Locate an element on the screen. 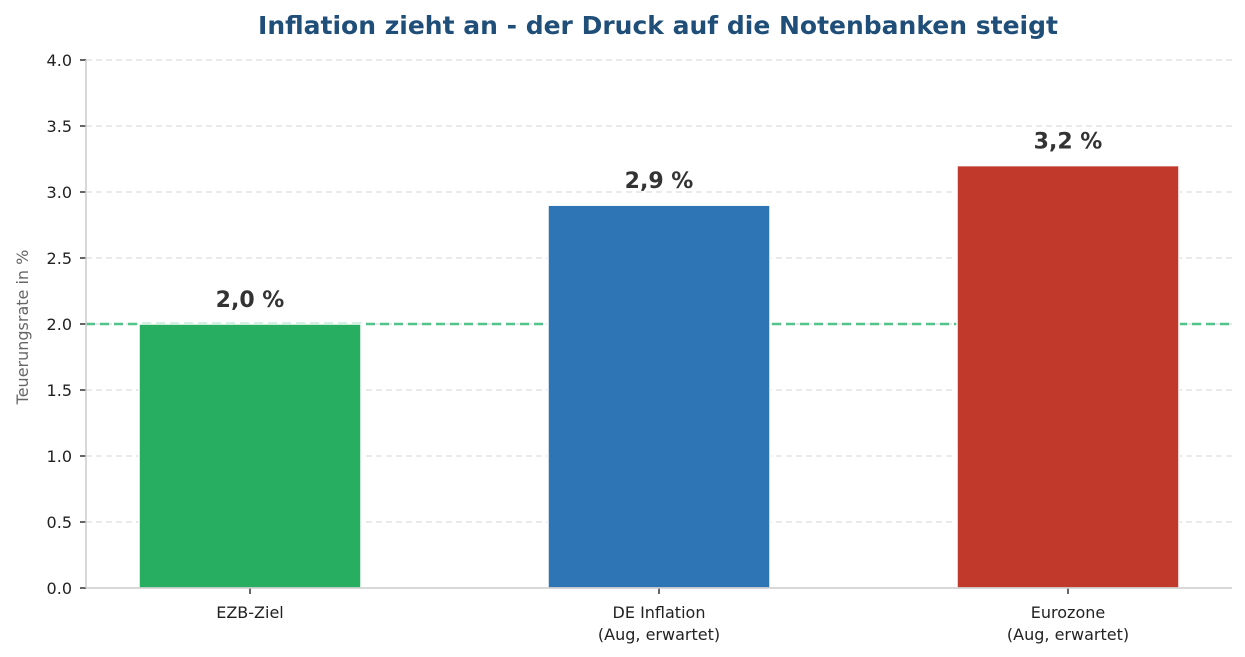  x-tick-label: EZB-Ziel is located at coordinates (250, 612).